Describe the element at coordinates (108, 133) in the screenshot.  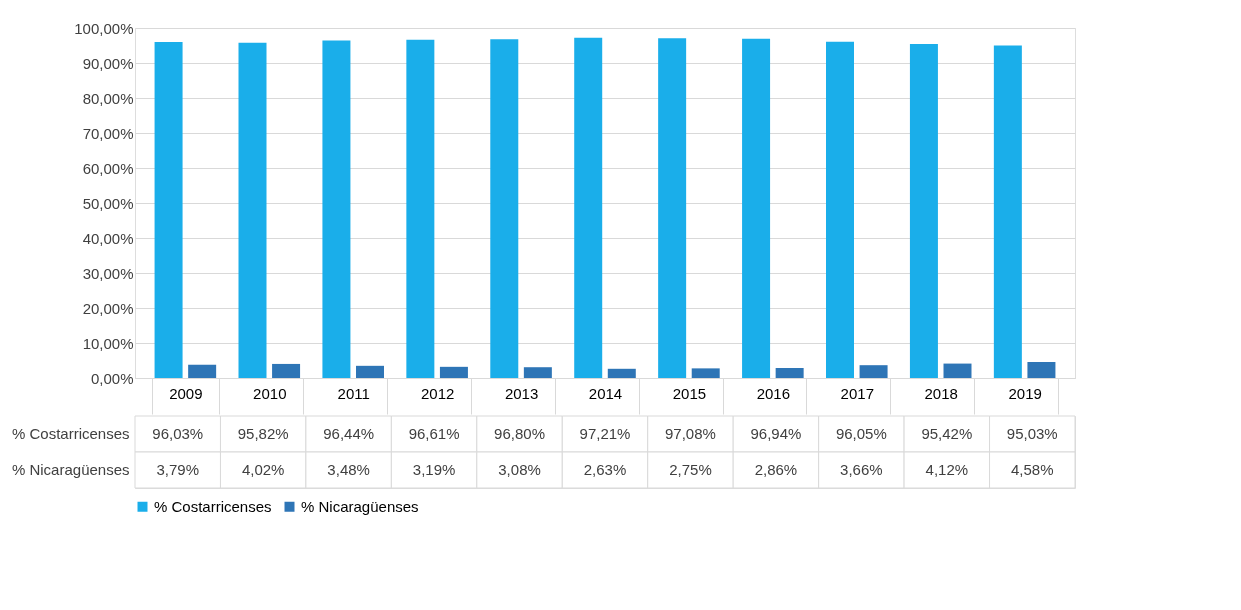
I see `y-tick-label: 70,00%` at that location.